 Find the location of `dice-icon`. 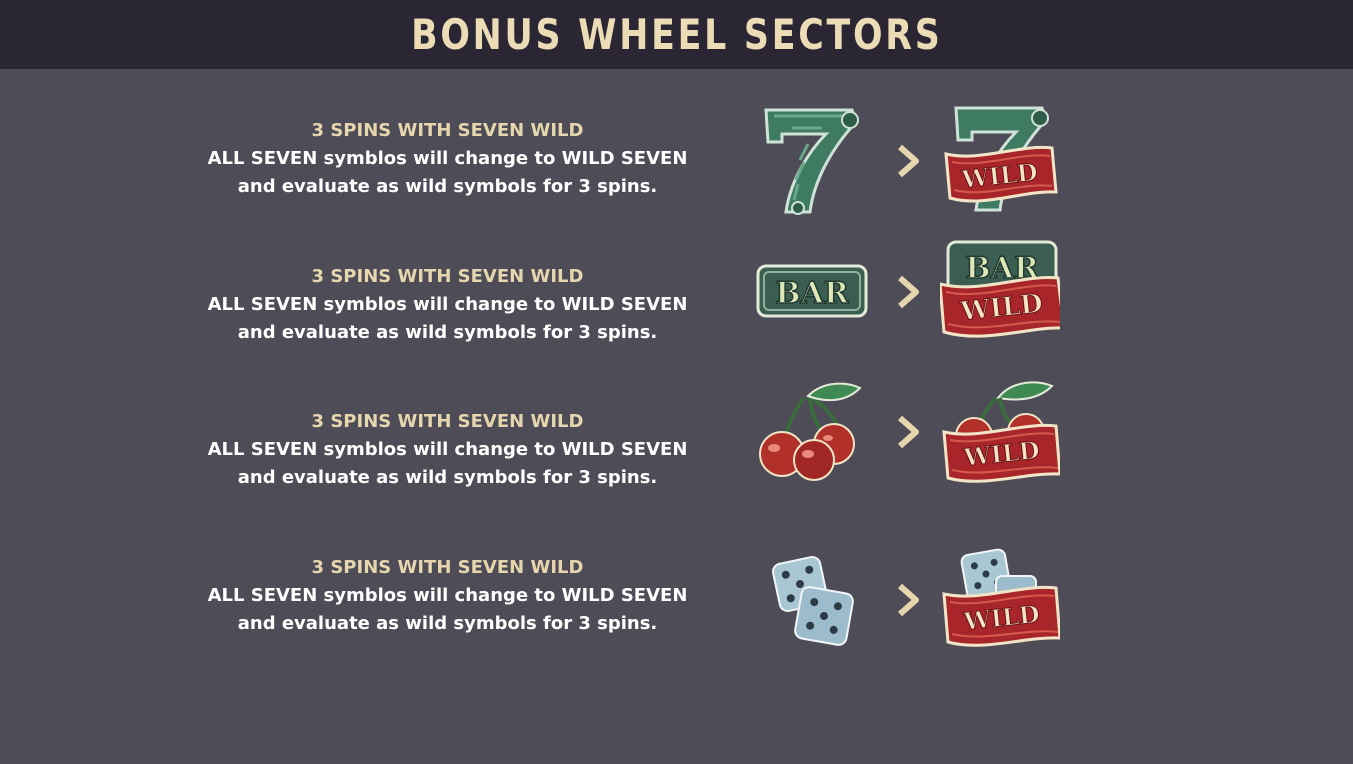

dice-icon is located at coordinates (812, 600).